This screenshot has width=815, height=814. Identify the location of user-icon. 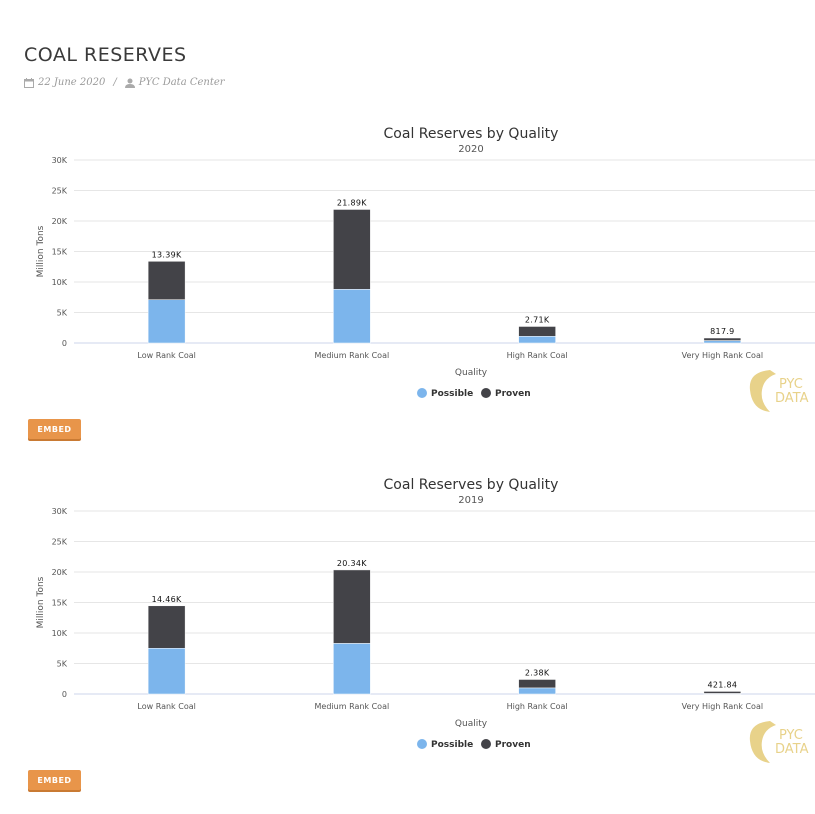
(129, 83).